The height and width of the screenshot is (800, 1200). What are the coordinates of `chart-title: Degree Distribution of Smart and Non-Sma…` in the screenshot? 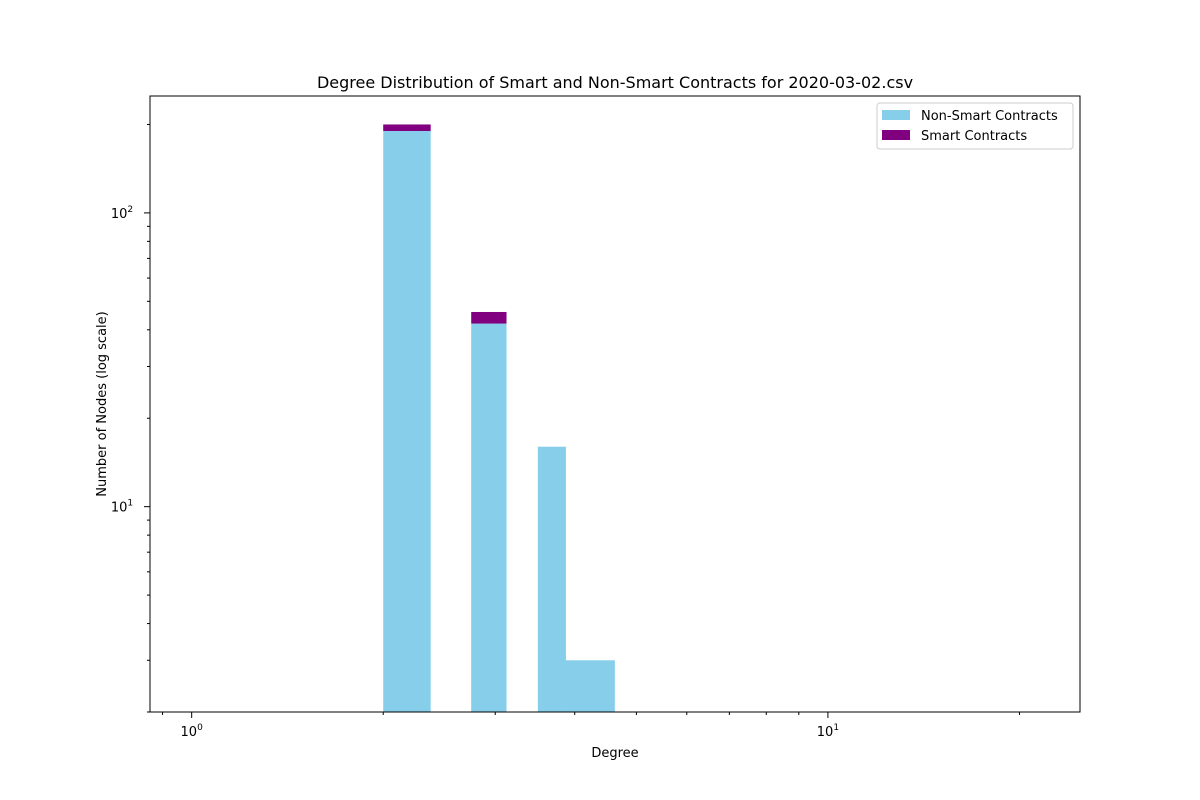 It's located at (615, 82).